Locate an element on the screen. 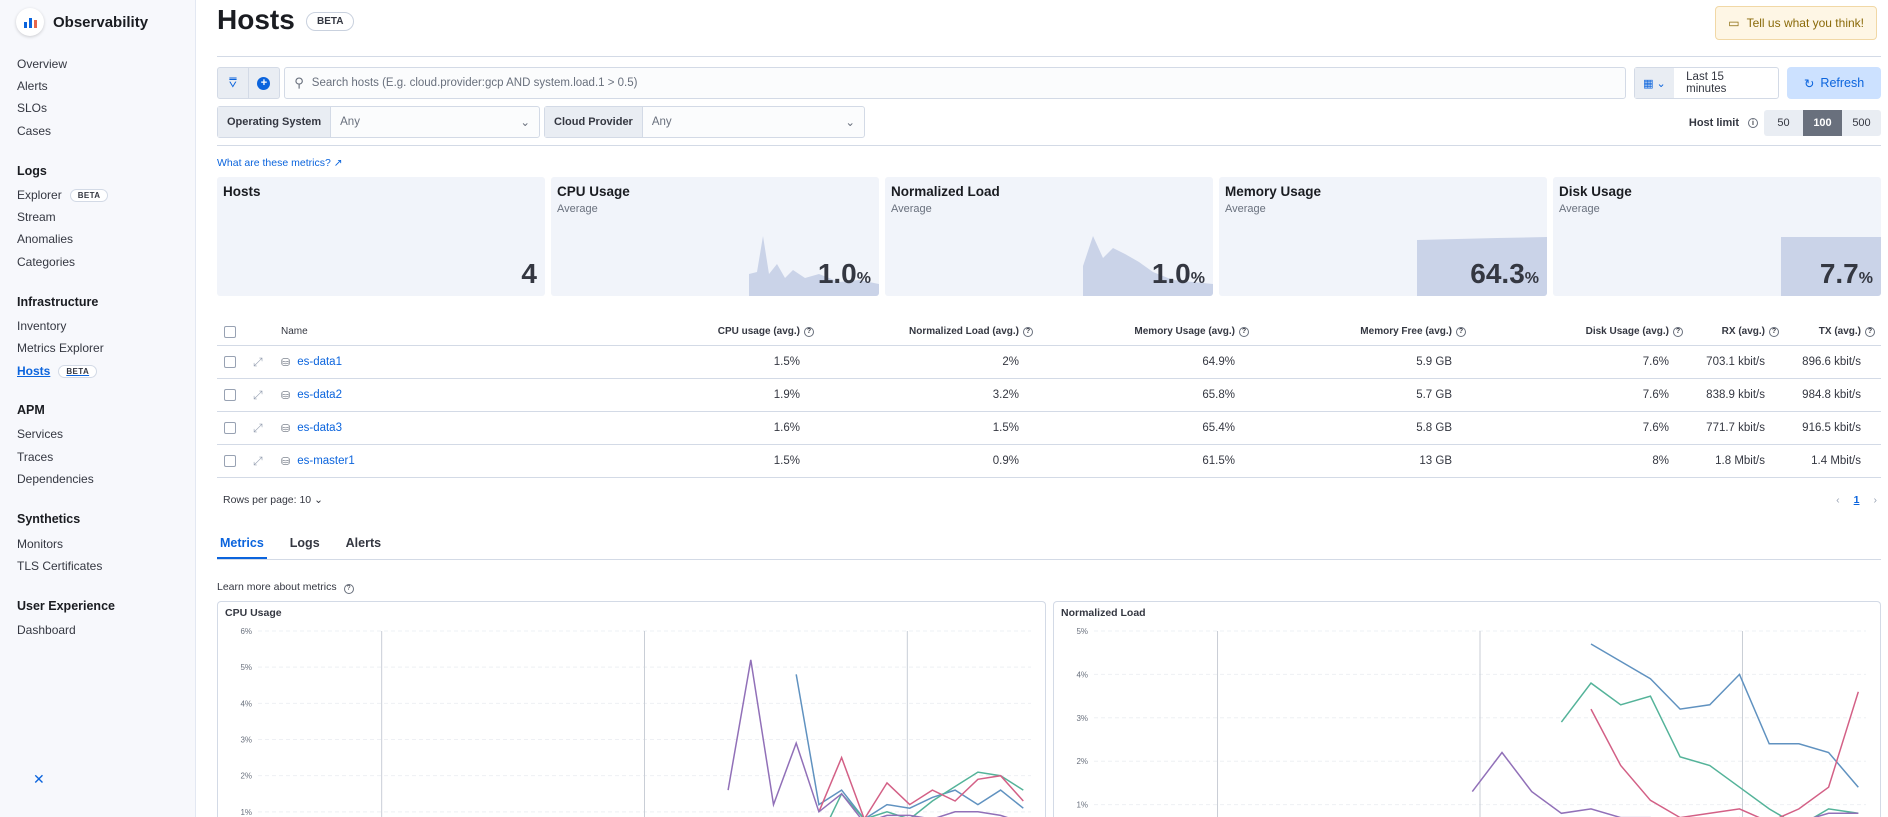  kpi-hosts: Hosts 4 is located at coordinates (381, 236).